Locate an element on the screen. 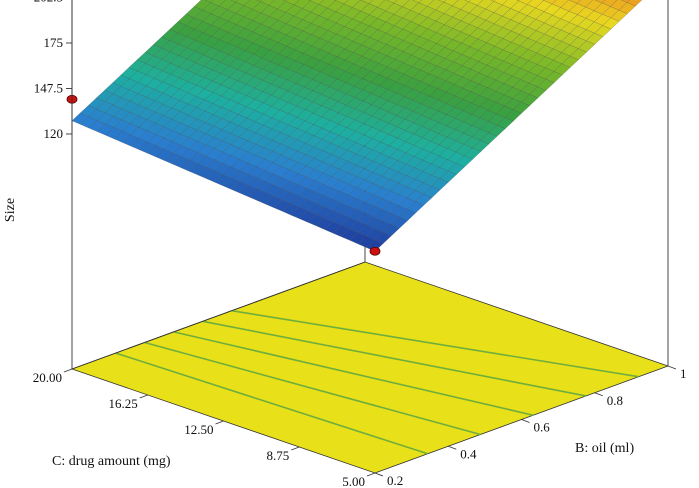 This screenshot has height=488, width=699. drug-tick-label: 16.25 is located at coordinates (123, 403).